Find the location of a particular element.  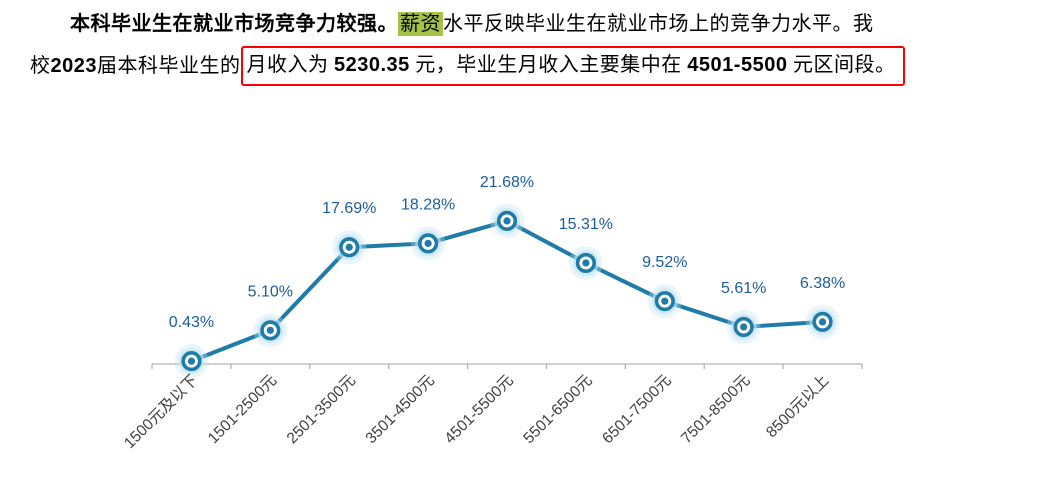

boxed-text-3: 元区间段。 is located at coordinates (841, 65).